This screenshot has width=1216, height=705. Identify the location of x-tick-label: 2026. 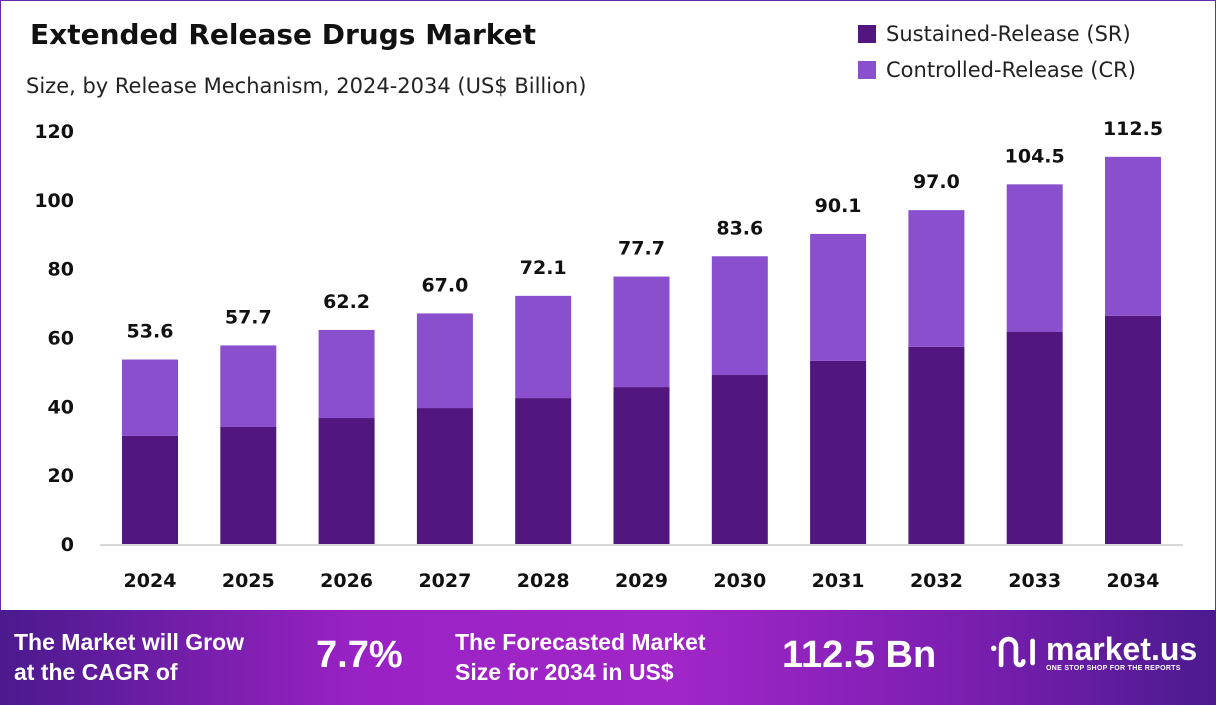
(346, 581).